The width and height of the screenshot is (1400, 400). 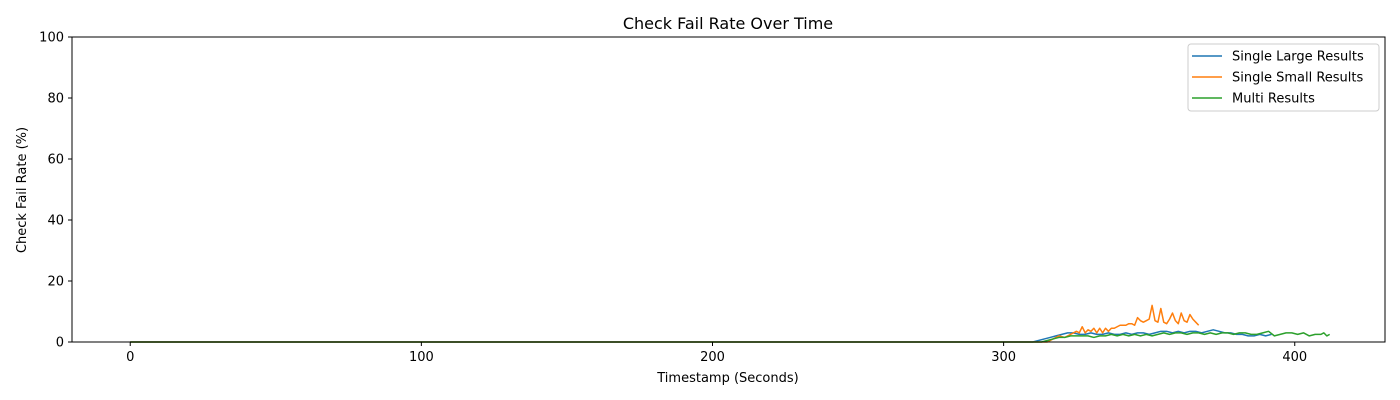 I want to click on x-axis: 0 100 200 300 400, so click(x=716, y=353).